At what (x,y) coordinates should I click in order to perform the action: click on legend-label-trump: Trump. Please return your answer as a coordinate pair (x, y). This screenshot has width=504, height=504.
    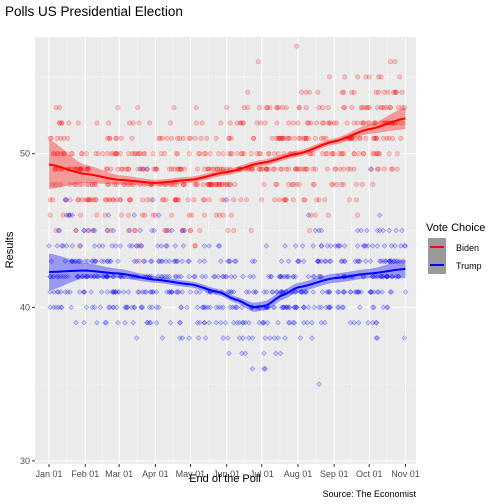
    Looking at the image, I should click on (469, 266).